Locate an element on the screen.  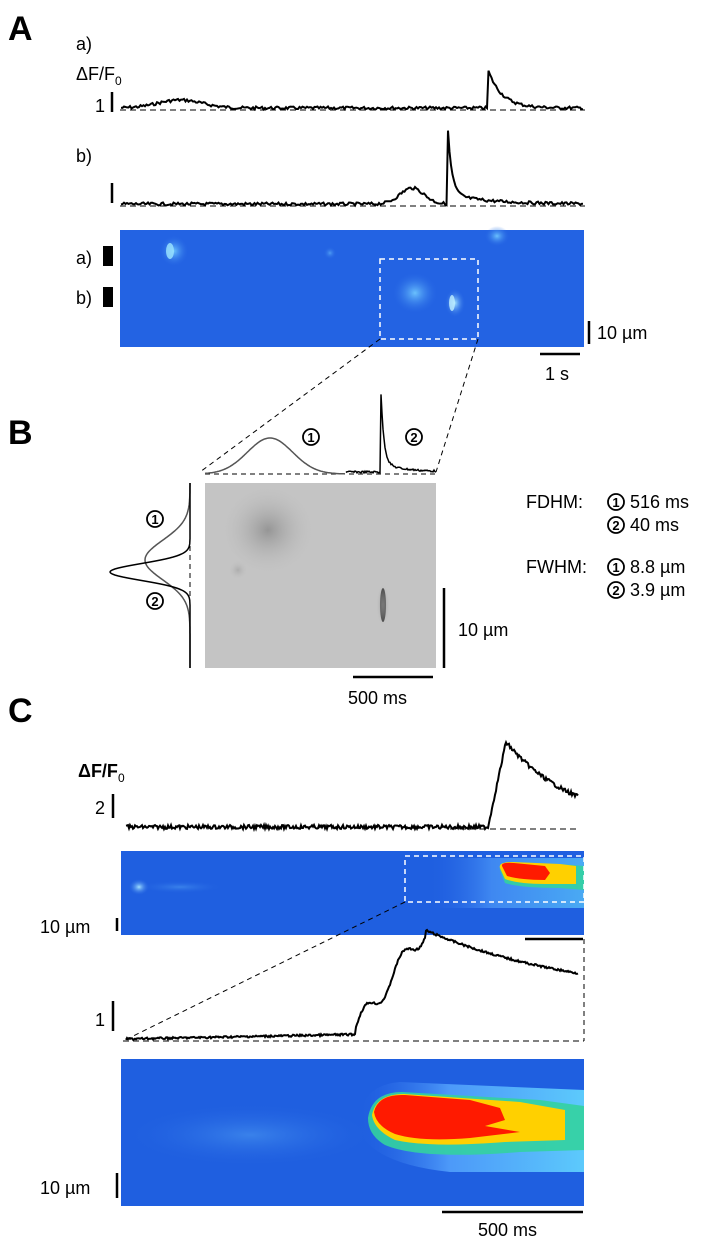
y-axis-label-a: ΔF/F0 is located at coordinates (99, 76).